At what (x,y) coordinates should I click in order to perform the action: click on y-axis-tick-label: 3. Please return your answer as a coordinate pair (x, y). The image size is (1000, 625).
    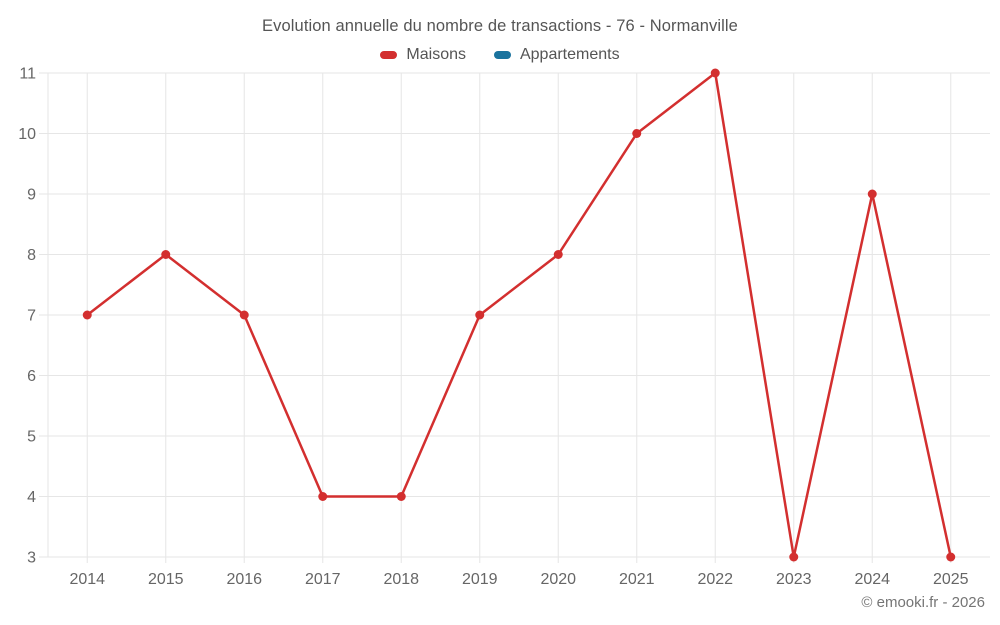
    Looking at the image, I should click on (31, 558).